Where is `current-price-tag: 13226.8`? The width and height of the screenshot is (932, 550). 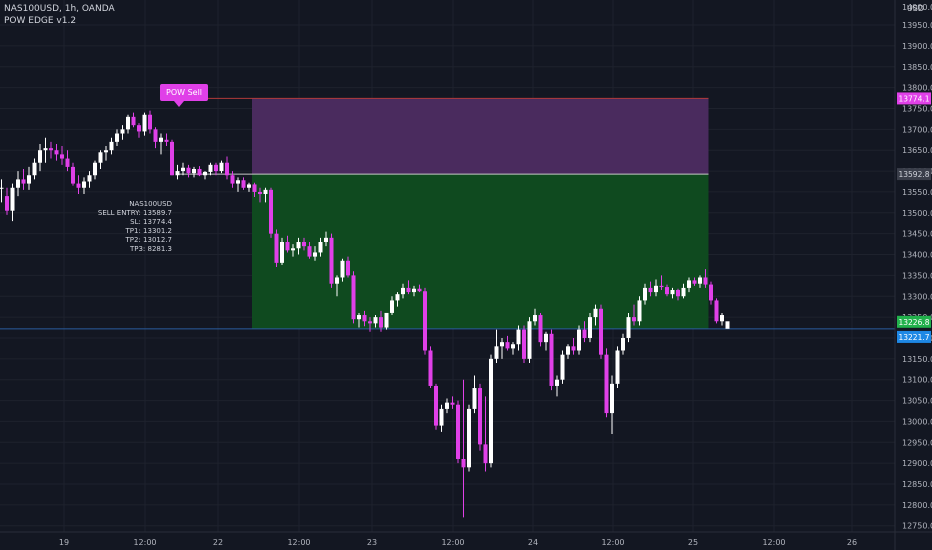
current-price-tag: 13226.8 is located at coordinates (914, 321).